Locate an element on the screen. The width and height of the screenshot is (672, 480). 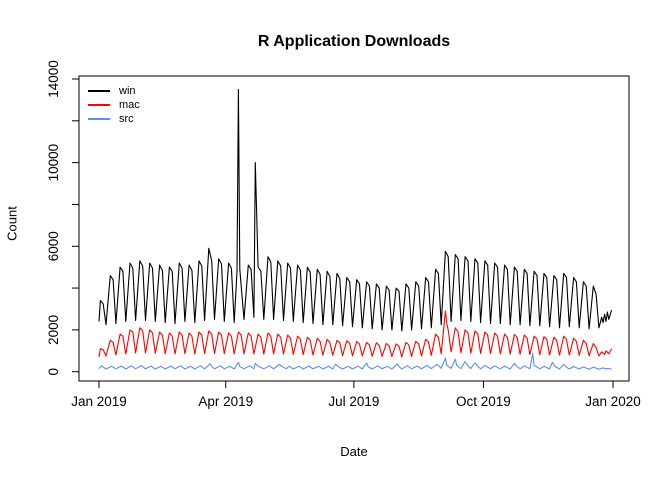
legend-label-win: win is located at coordinates (127, 91).